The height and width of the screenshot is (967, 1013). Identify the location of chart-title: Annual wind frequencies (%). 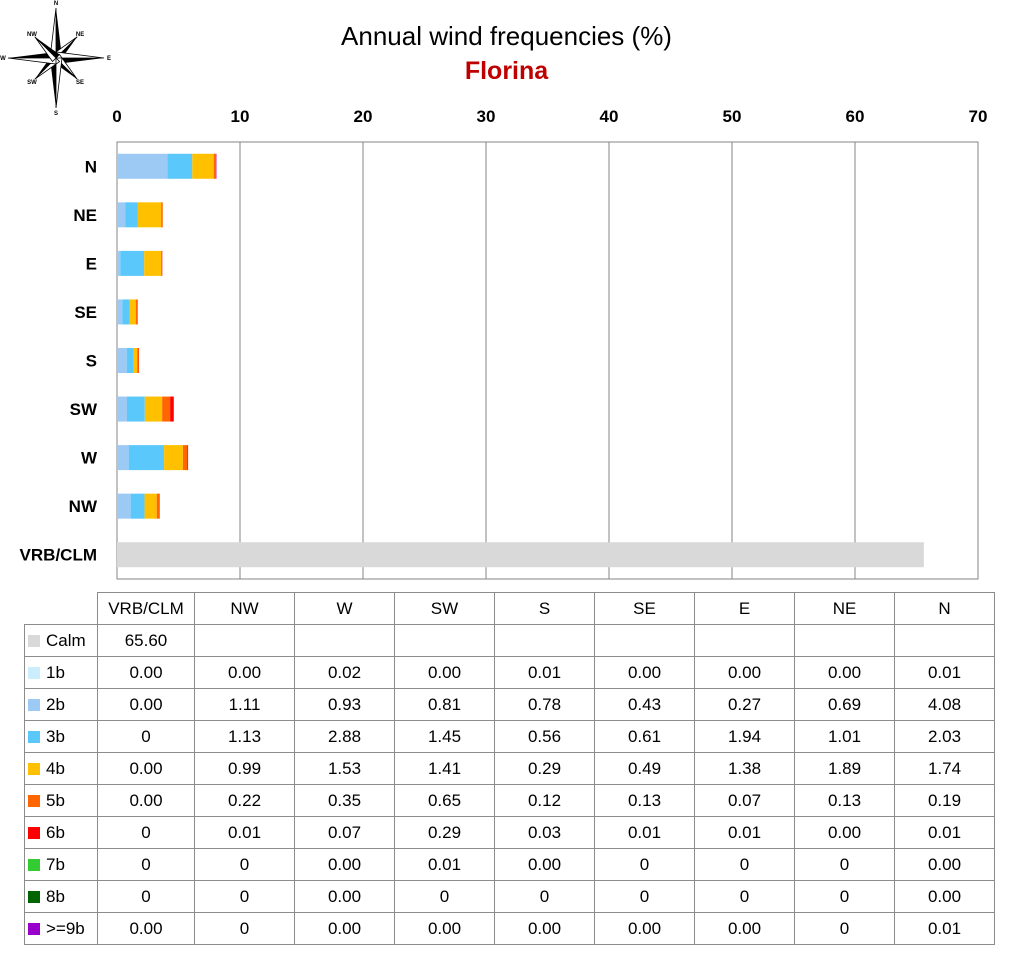
(506, 36).